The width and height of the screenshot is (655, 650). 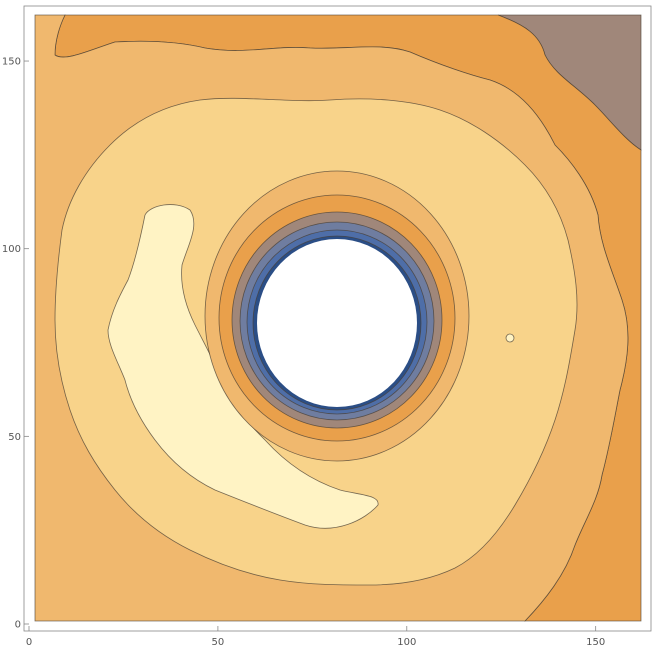 I want to click on center-hole, so click(x=337, y=323).